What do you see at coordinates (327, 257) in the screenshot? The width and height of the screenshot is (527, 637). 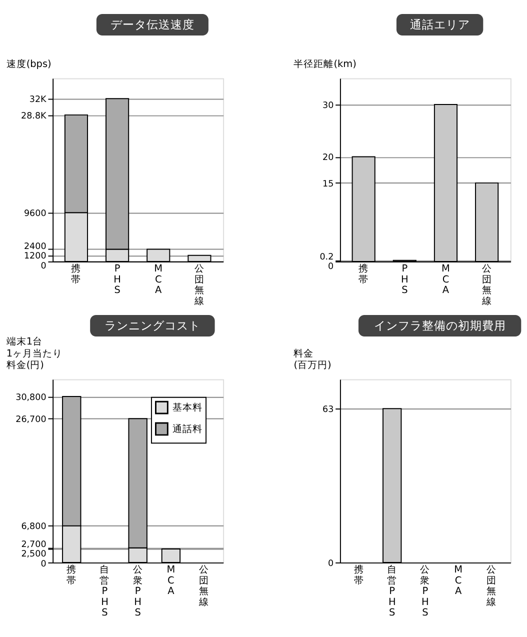 I see `y-tick-label: 0.2` at bounding box center [327, 257].